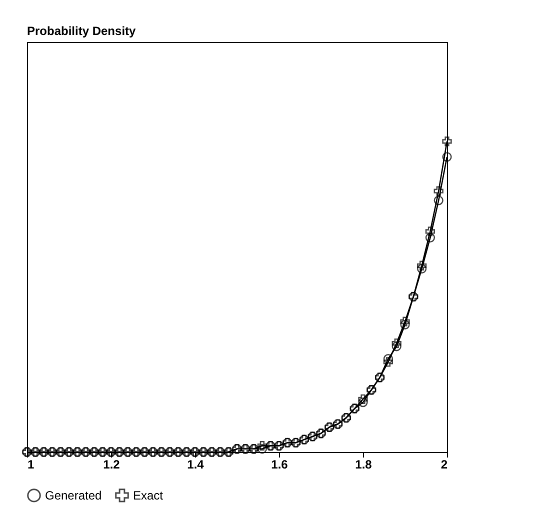 This screenshot has width=540, height=527. I want to click on legend-label: Generated, so click(73, 495).